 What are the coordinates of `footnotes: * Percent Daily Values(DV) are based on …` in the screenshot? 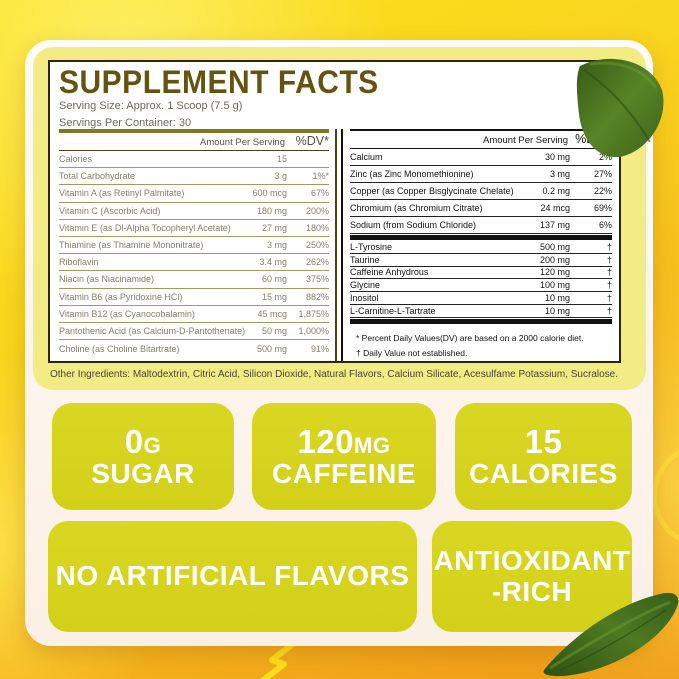 It's located at (481, 343).